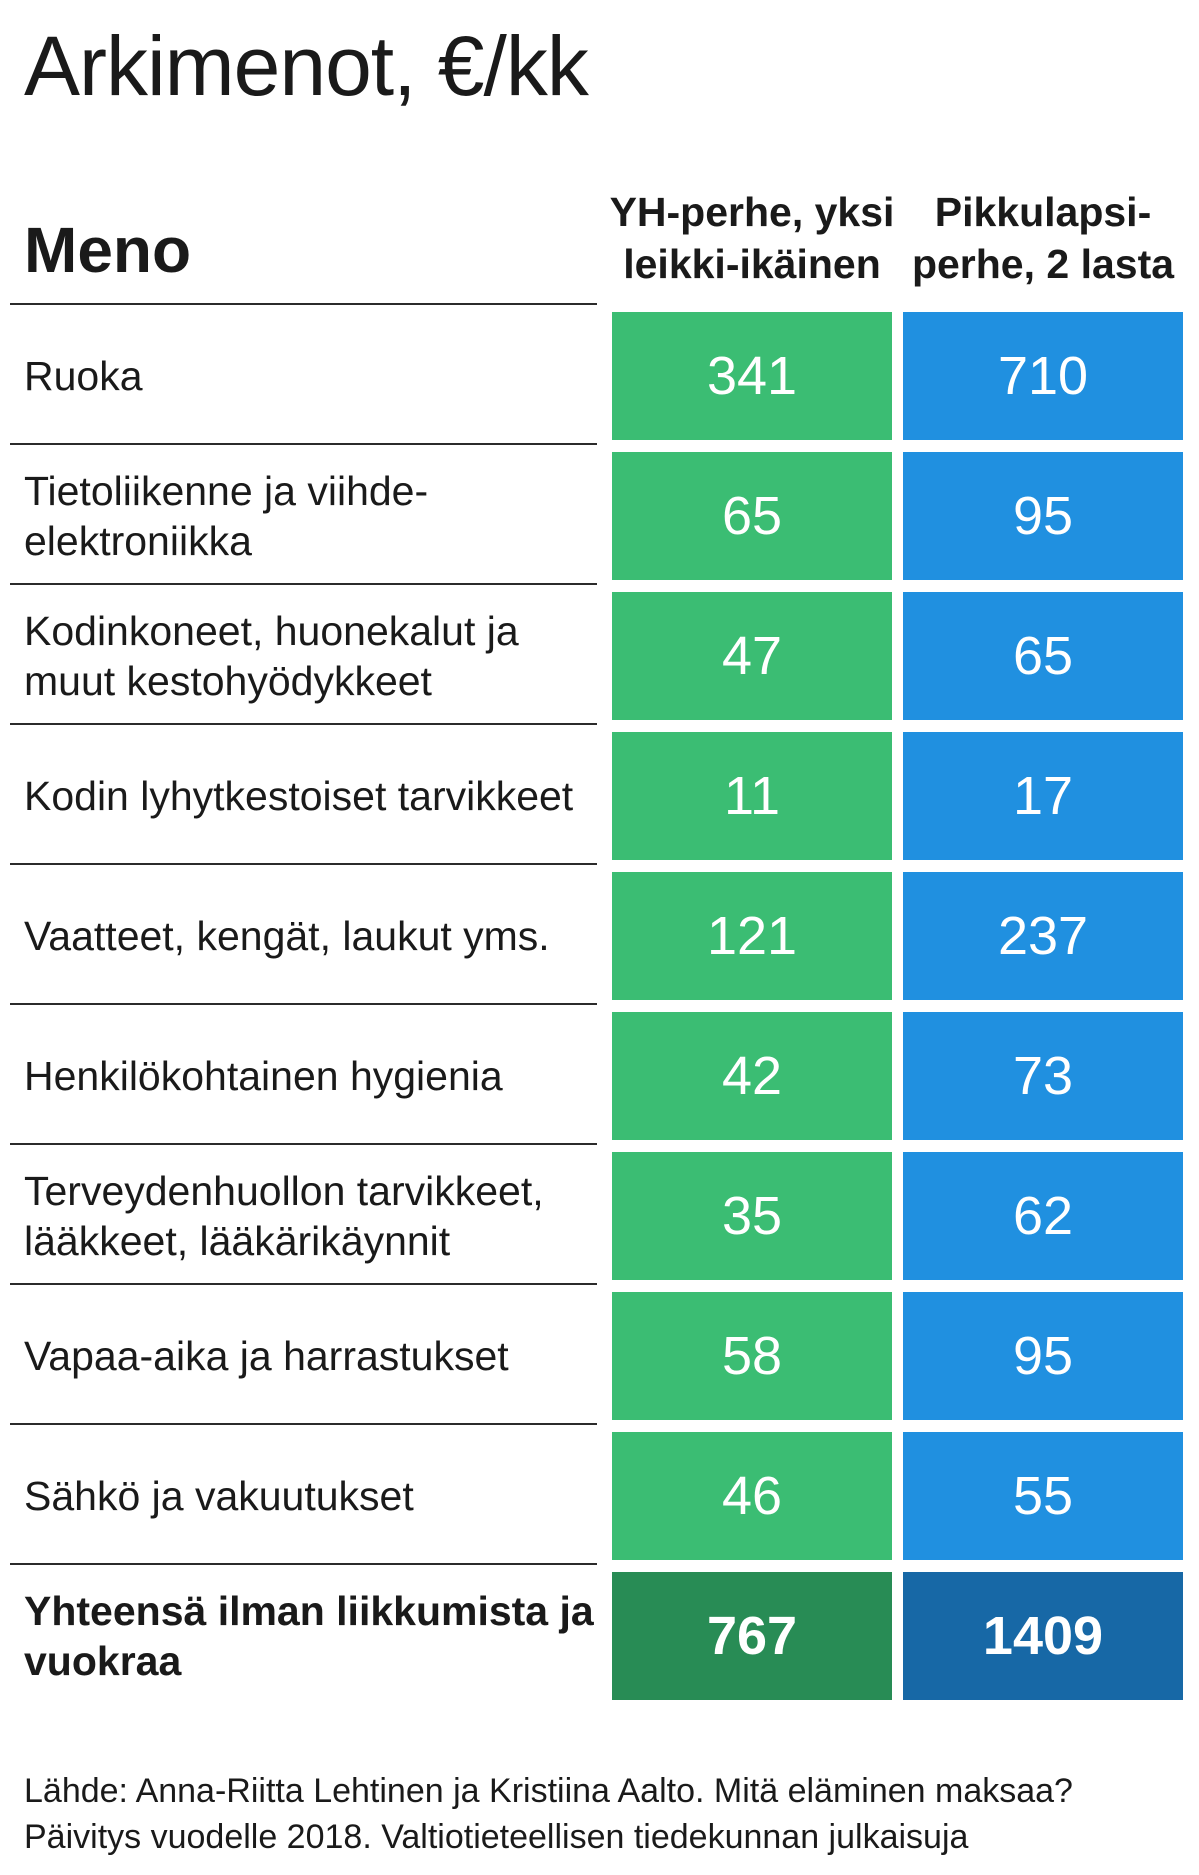  What do you see at coordinates (1043, 376) in the screenshot?
I see `value-cell-pikkulapsiperhe: 710` at bounding box center [1043, 376].